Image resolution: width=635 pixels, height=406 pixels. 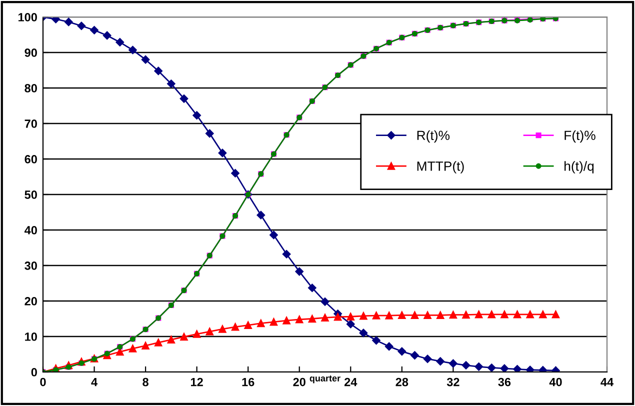 What do you see at coordinates (248, 382) in the screenshot?
I see `x-tick-label: 16` at bounding box center [248, 382].